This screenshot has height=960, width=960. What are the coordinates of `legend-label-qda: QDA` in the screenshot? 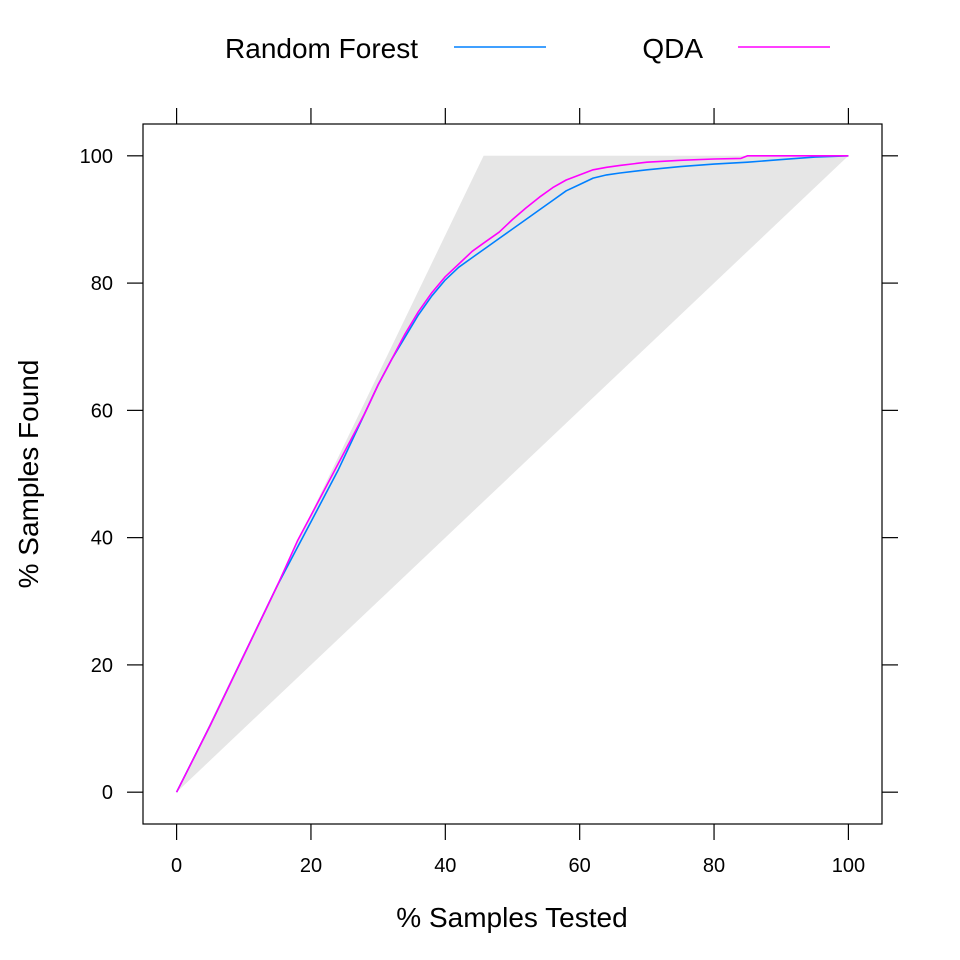 It's located at (672, 48).